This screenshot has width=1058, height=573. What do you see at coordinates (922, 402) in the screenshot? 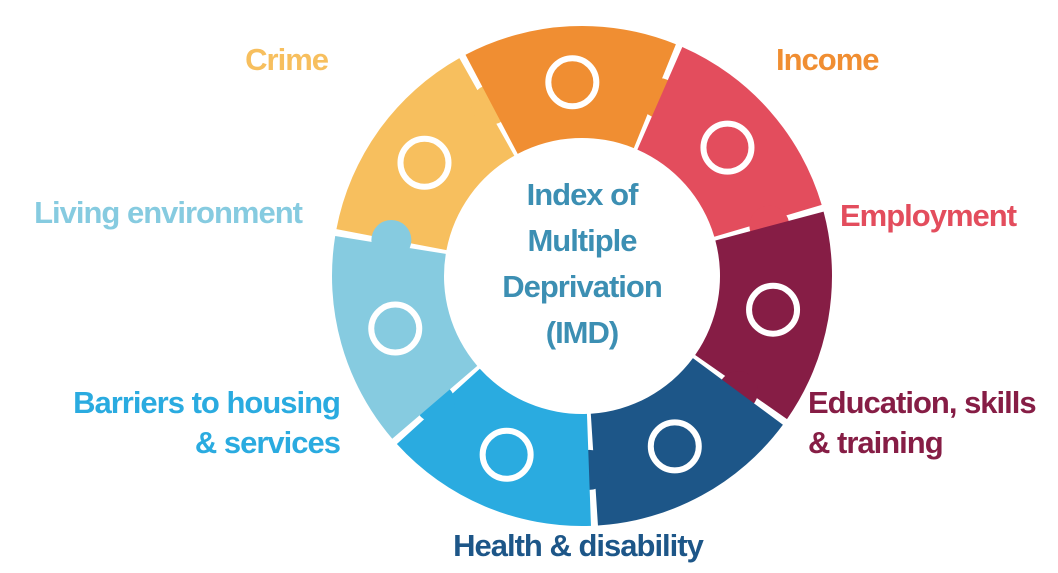
I see `domain-label: Education, skills` at bounding box center [922, 402].